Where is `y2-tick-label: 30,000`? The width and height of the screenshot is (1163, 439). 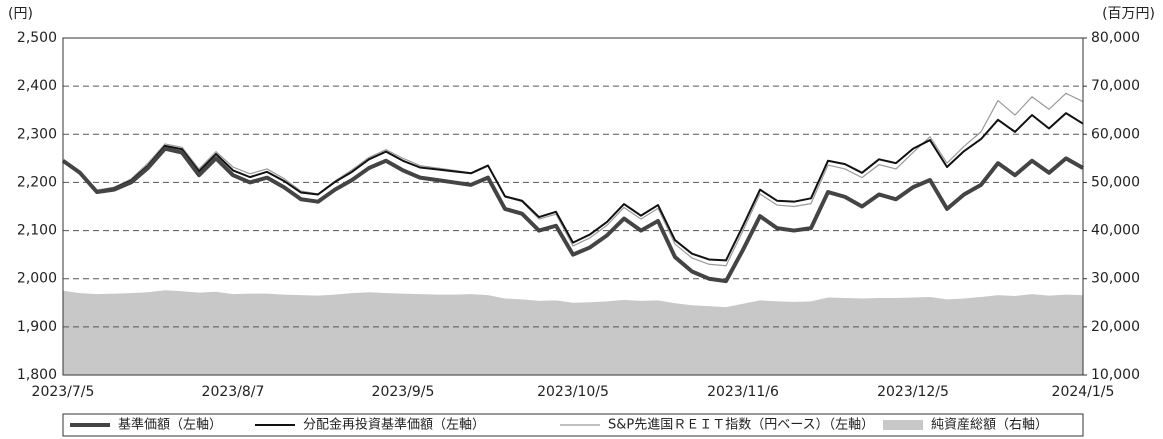 y2-tick-label: 30,000 is located at coordinates (1115, 279).